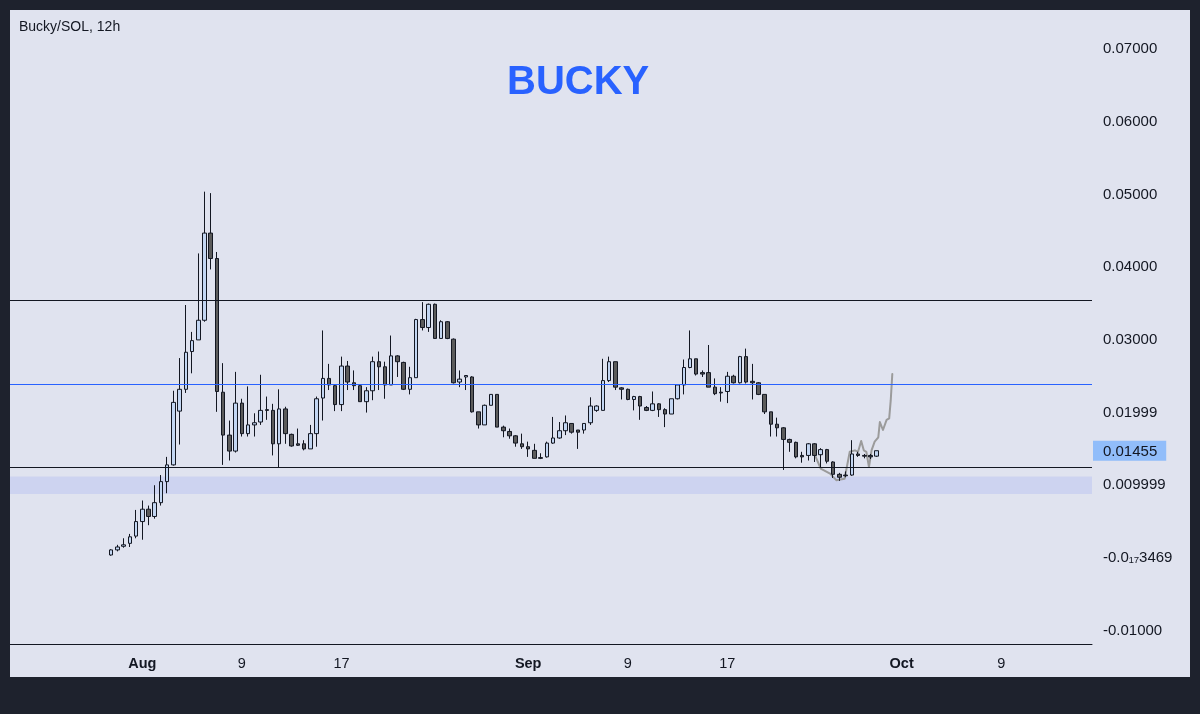  What do you see at coordinates (70, 26) in the screenshot?
I see `text: Bucky/SOL, 12h` at bounding box center [70, 26].